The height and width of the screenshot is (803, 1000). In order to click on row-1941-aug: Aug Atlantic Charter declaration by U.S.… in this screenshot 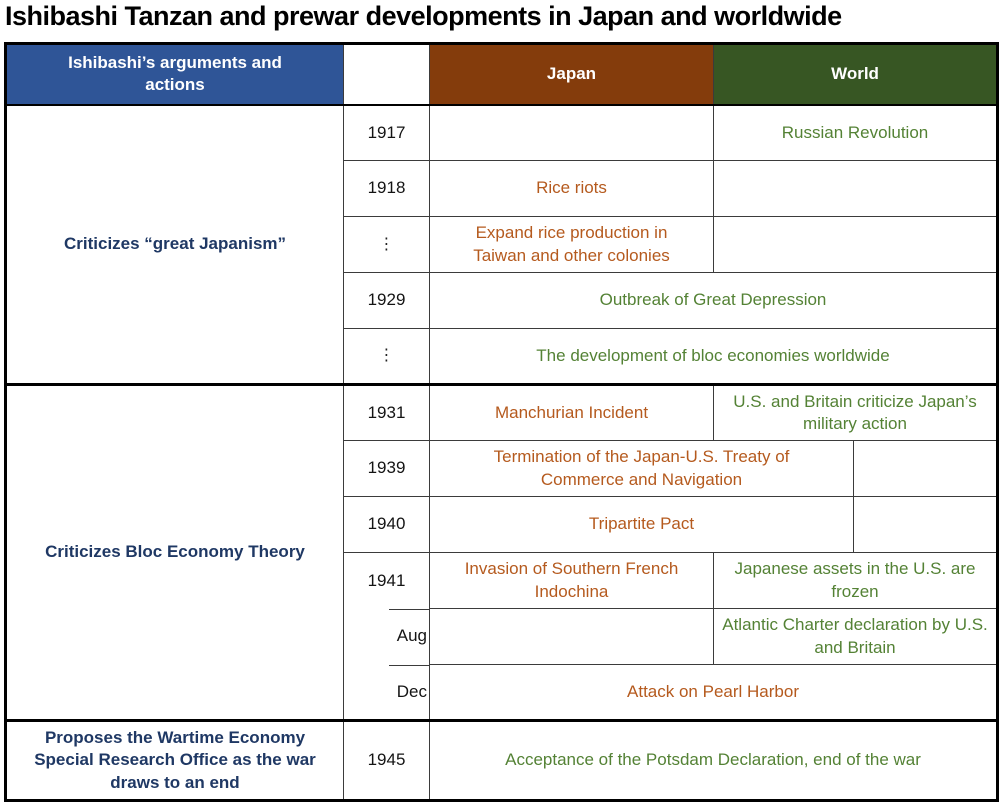, I will do `click(502, 636)`.